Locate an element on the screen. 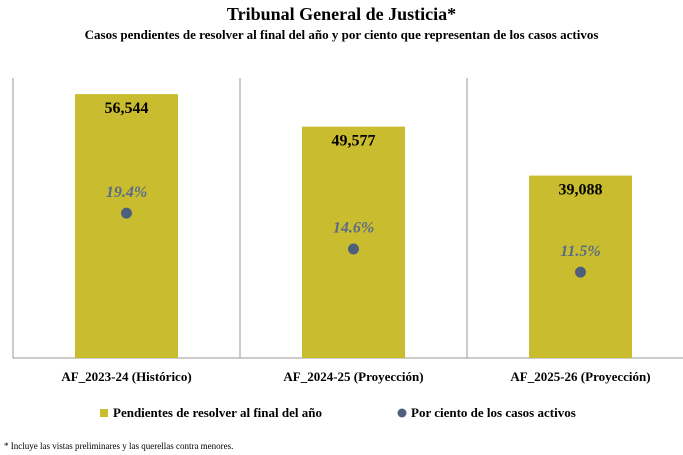  legend-label: Pendientes de resolver al final del año is located at coordinates (217, 412).